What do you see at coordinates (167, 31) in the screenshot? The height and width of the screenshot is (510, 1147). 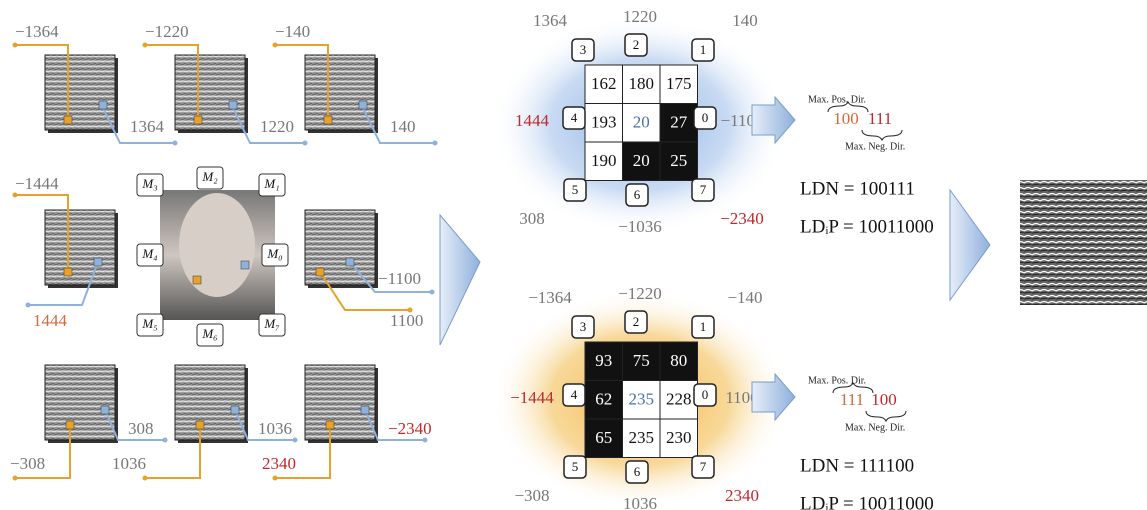 I see `neg-label: −1220` at bounding box center [167, 31].